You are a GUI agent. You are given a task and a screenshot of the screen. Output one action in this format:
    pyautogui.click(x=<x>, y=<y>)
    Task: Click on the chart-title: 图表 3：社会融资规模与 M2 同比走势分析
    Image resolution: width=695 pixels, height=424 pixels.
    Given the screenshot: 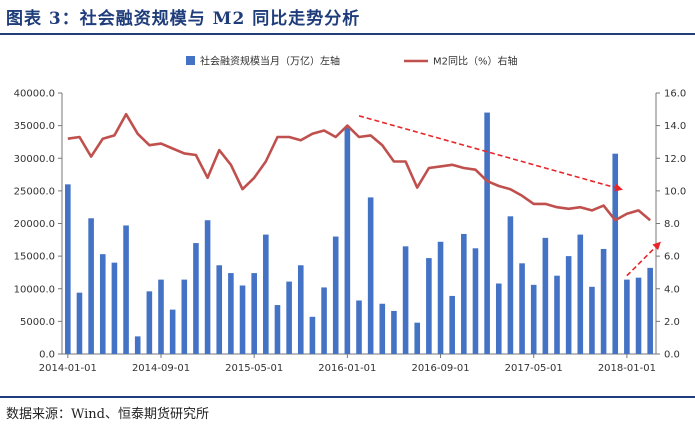 What is the action you would take?
    pyautogui.click(x=183, y=19)
    